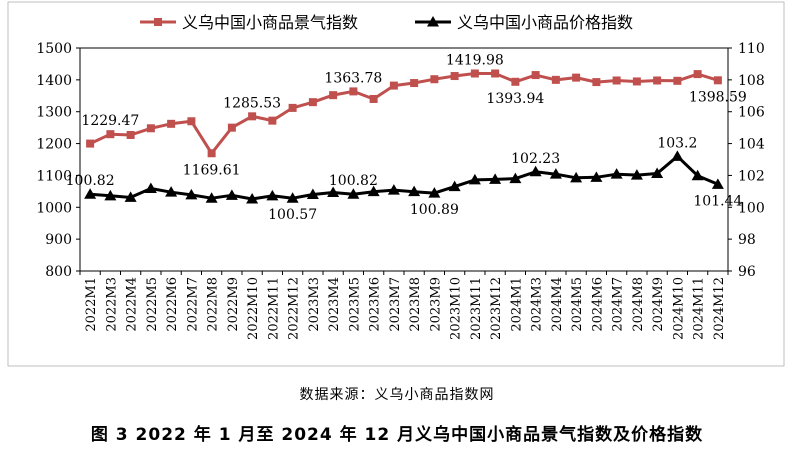 Image resolution: width=794 pixels, height=453 pixels. Describe the element at coordinates (747, 272) in the screenshot. I see `right-axis-tick-label: 96` at that location.